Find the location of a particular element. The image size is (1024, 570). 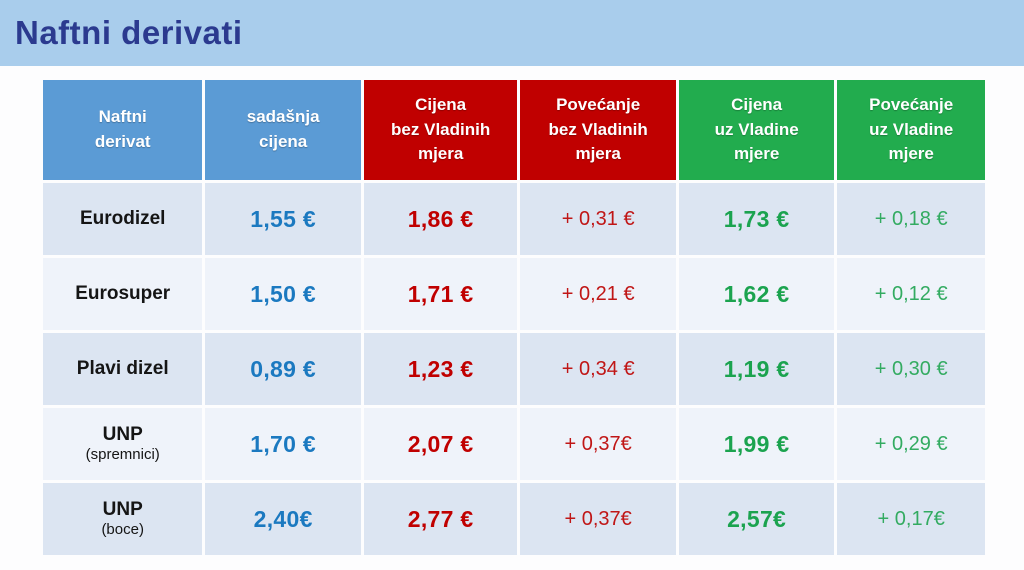

product-name: Plavi dizel is located at coordinates (122, 369).